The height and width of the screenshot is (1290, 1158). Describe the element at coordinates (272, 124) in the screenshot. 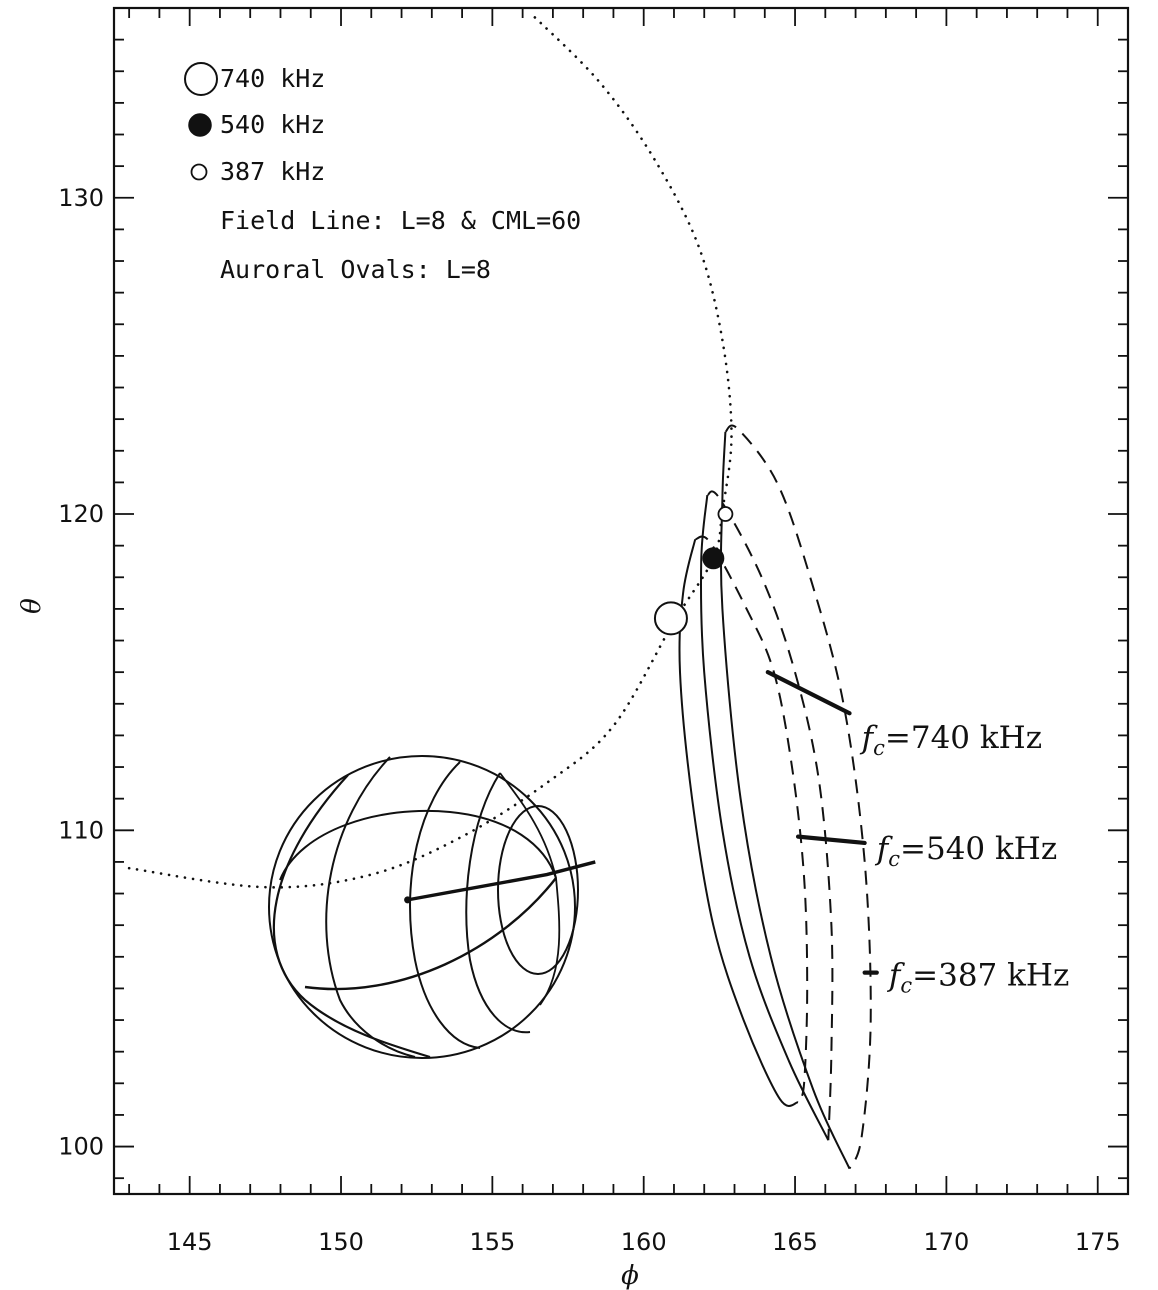

I see `legend-label-540: 540 kHz` at that location.